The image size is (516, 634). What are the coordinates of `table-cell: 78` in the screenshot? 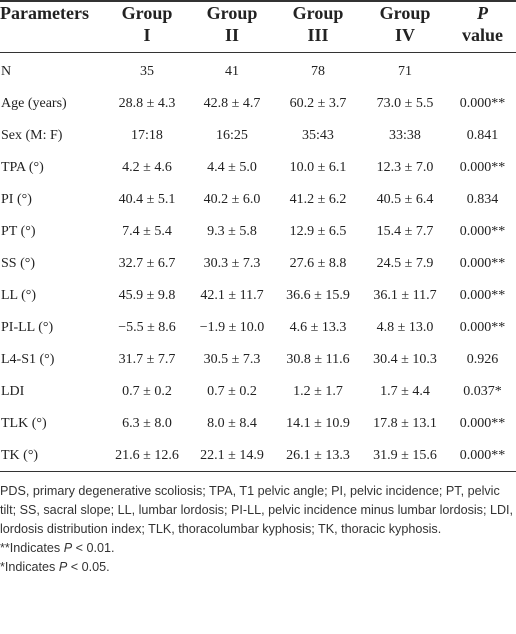 It's located at (318, 70).